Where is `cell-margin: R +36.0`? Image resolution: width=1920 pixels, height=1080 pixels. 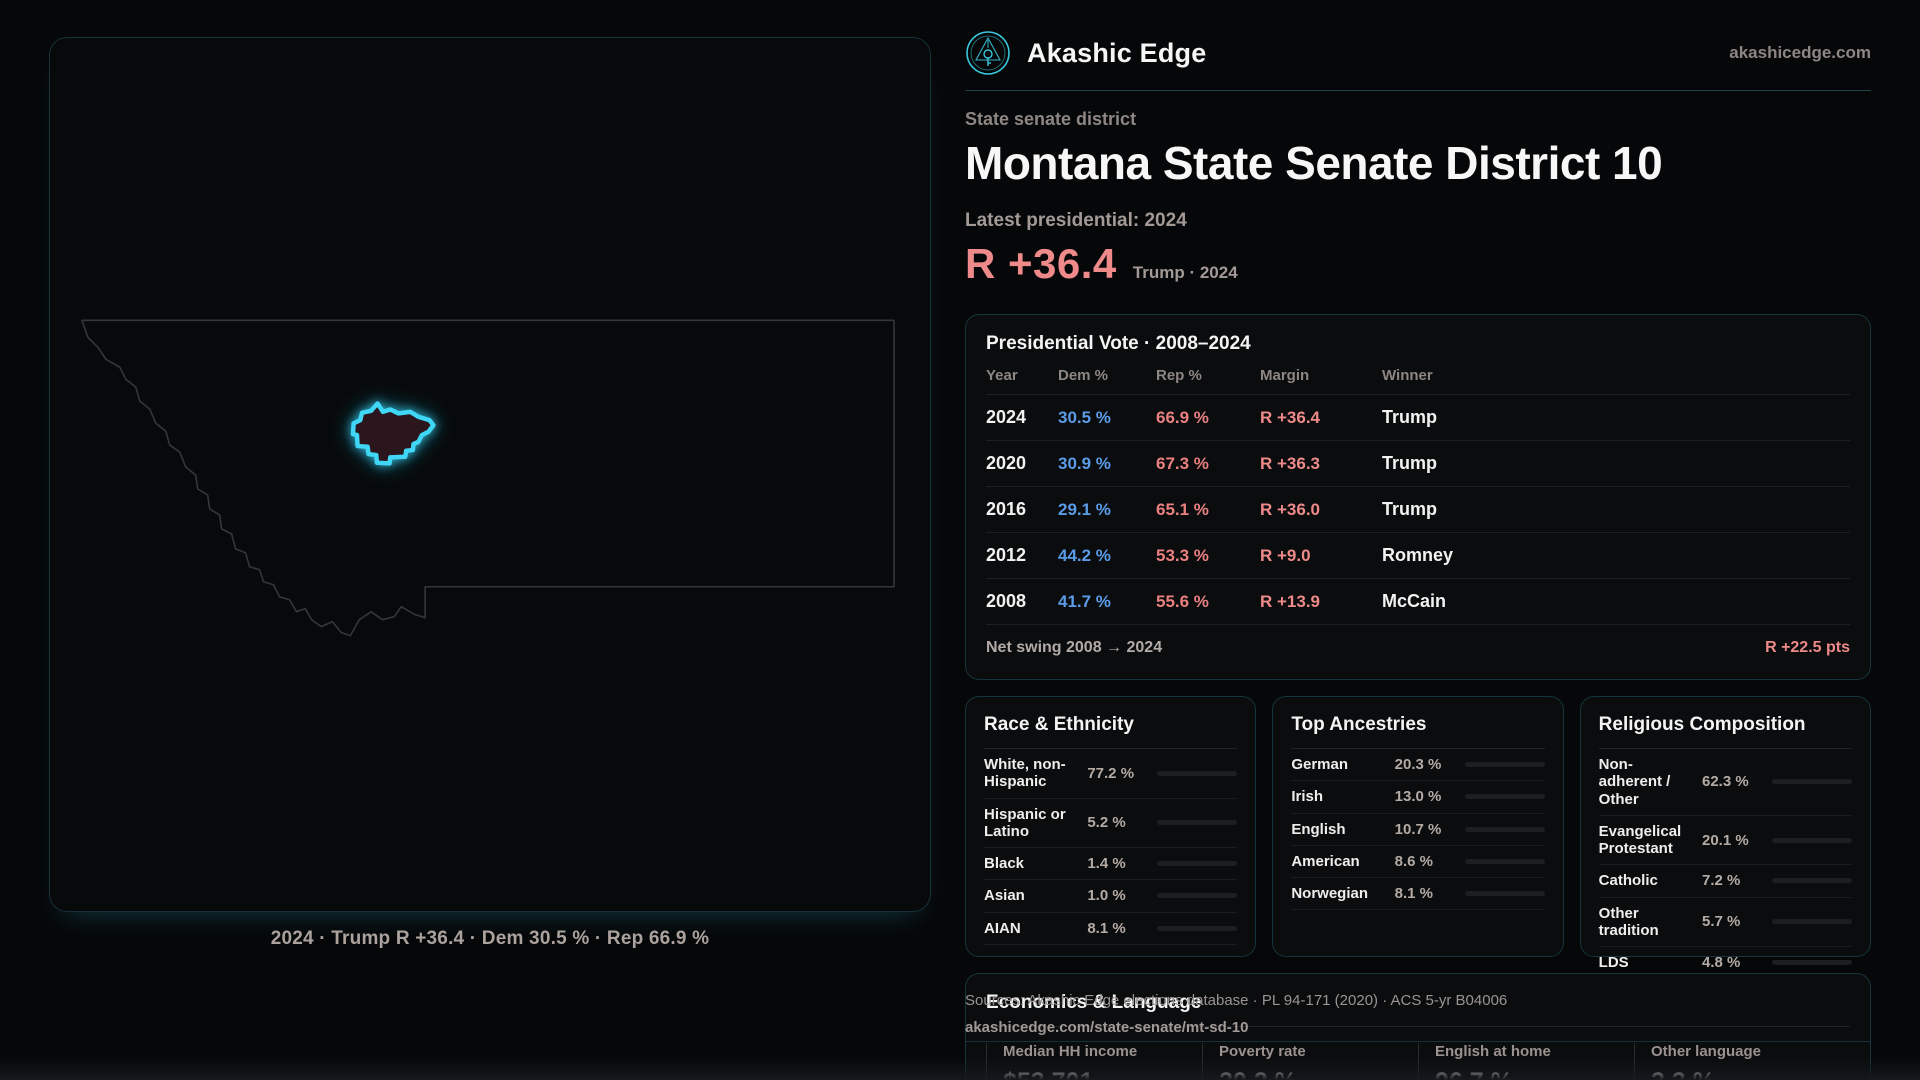
cell-margin: R +36.0 is located at coordinates (1290, 509).